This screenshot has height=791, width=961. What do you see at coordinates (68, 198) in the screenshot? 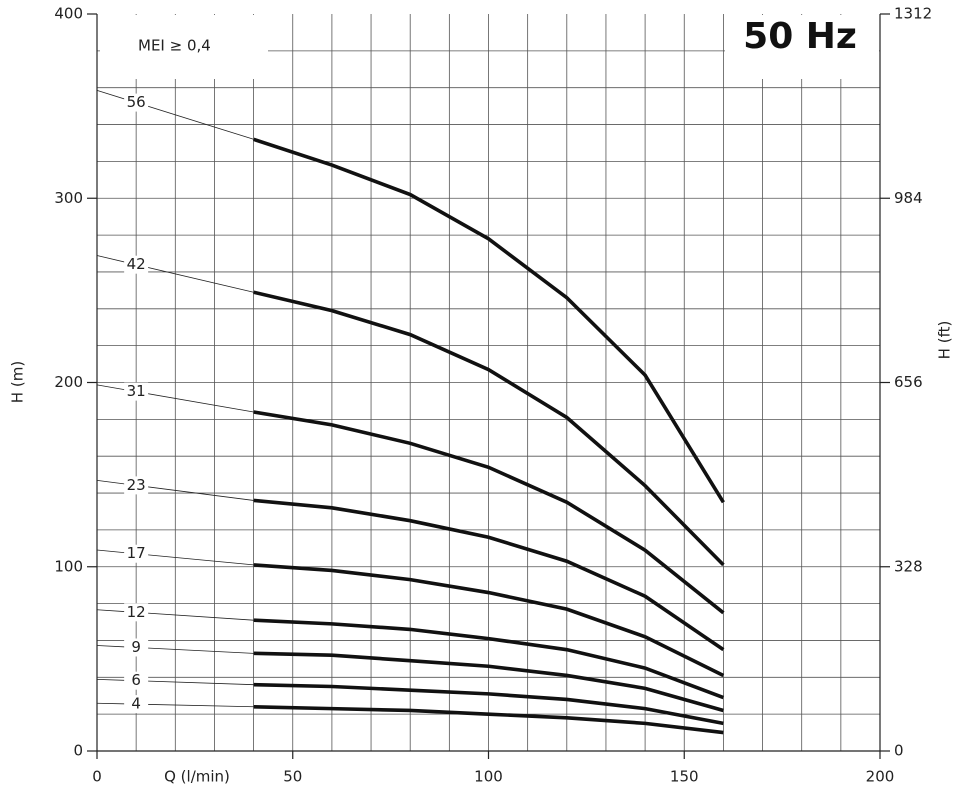
I see `y-tick-label: 300` at bounding box center [68, 198].